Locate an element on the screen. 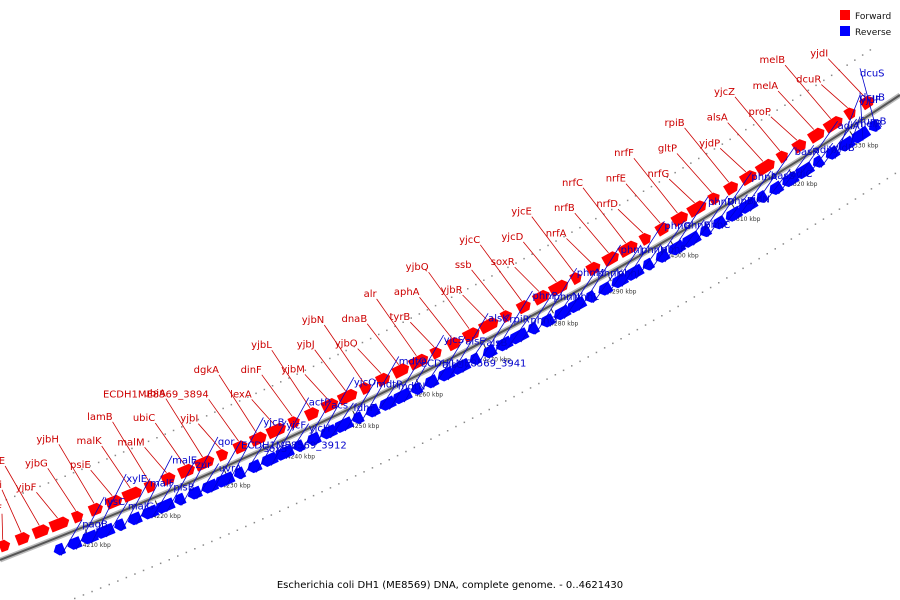 Image resolution: width=900 pixels, height=600 pixels. forward-gene-label: psiE is located at coordinates (80, 465).